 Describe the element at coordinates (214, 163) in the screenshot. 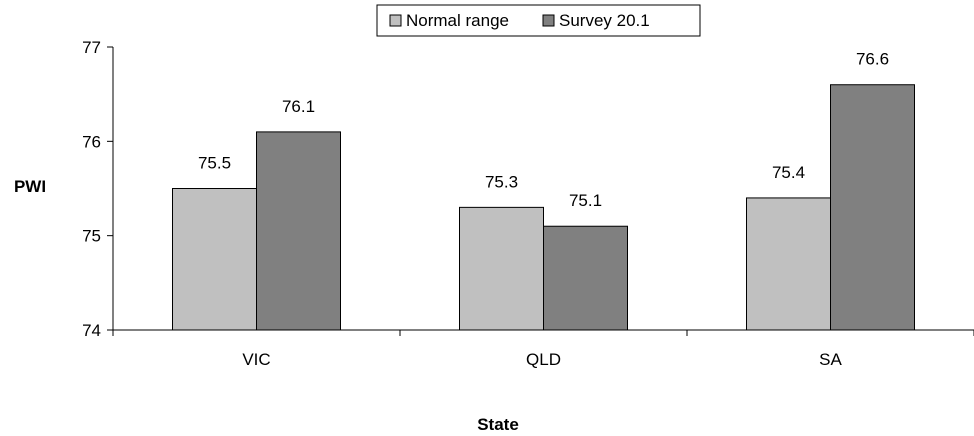

I see `data-label: 75.5` at that location.